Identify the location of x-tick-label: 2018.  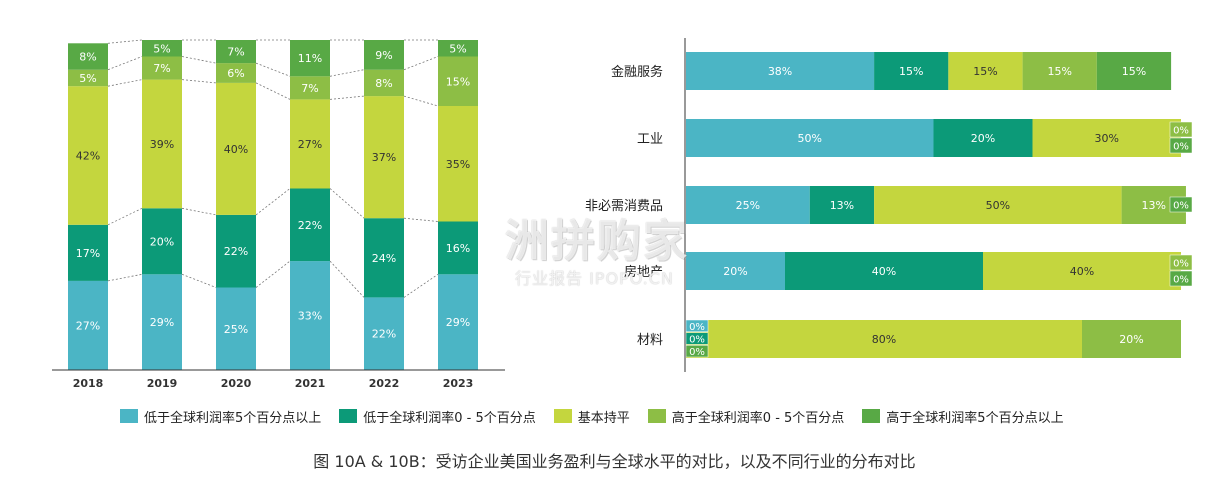
(88, 383).